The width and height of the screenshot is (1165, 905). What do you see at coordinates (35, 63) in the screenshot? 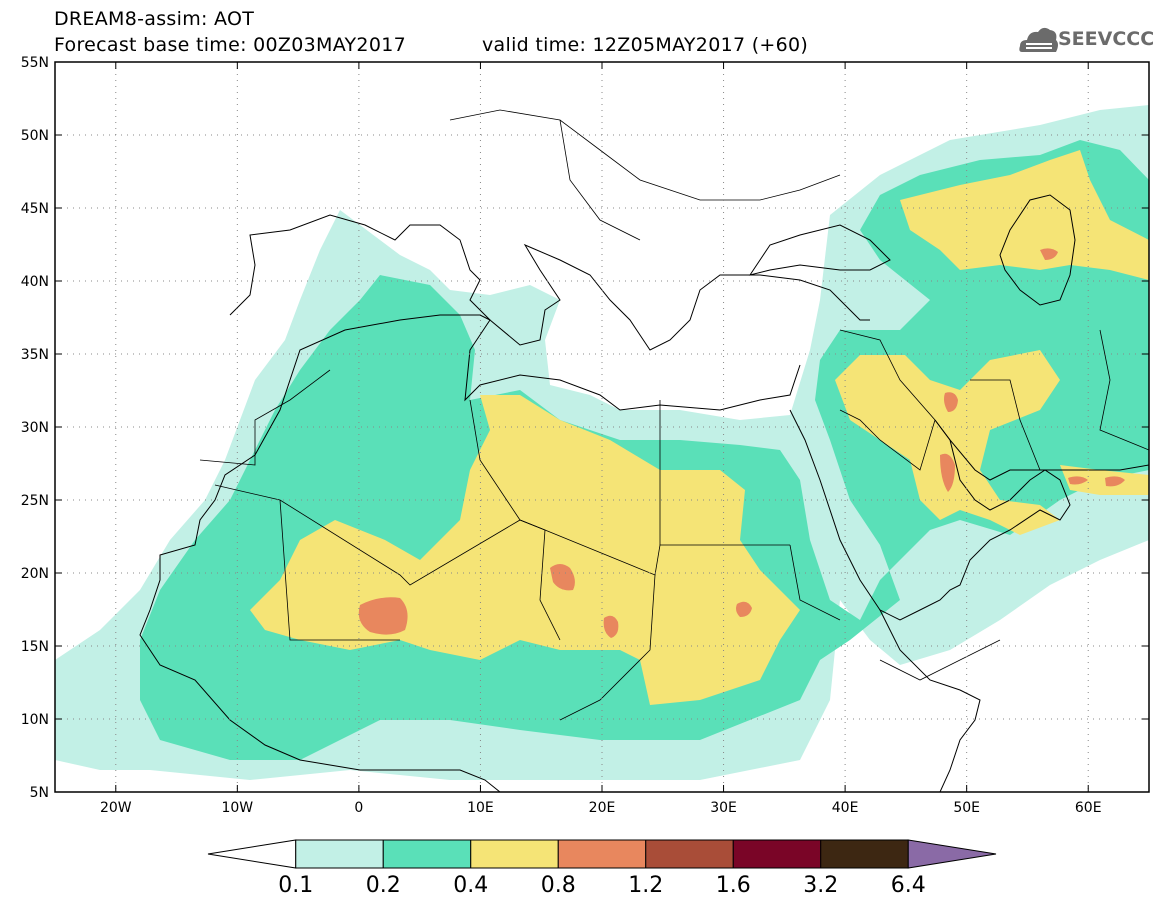
I see `lat-tick-label: 55N` at bounding box center [35, 63].